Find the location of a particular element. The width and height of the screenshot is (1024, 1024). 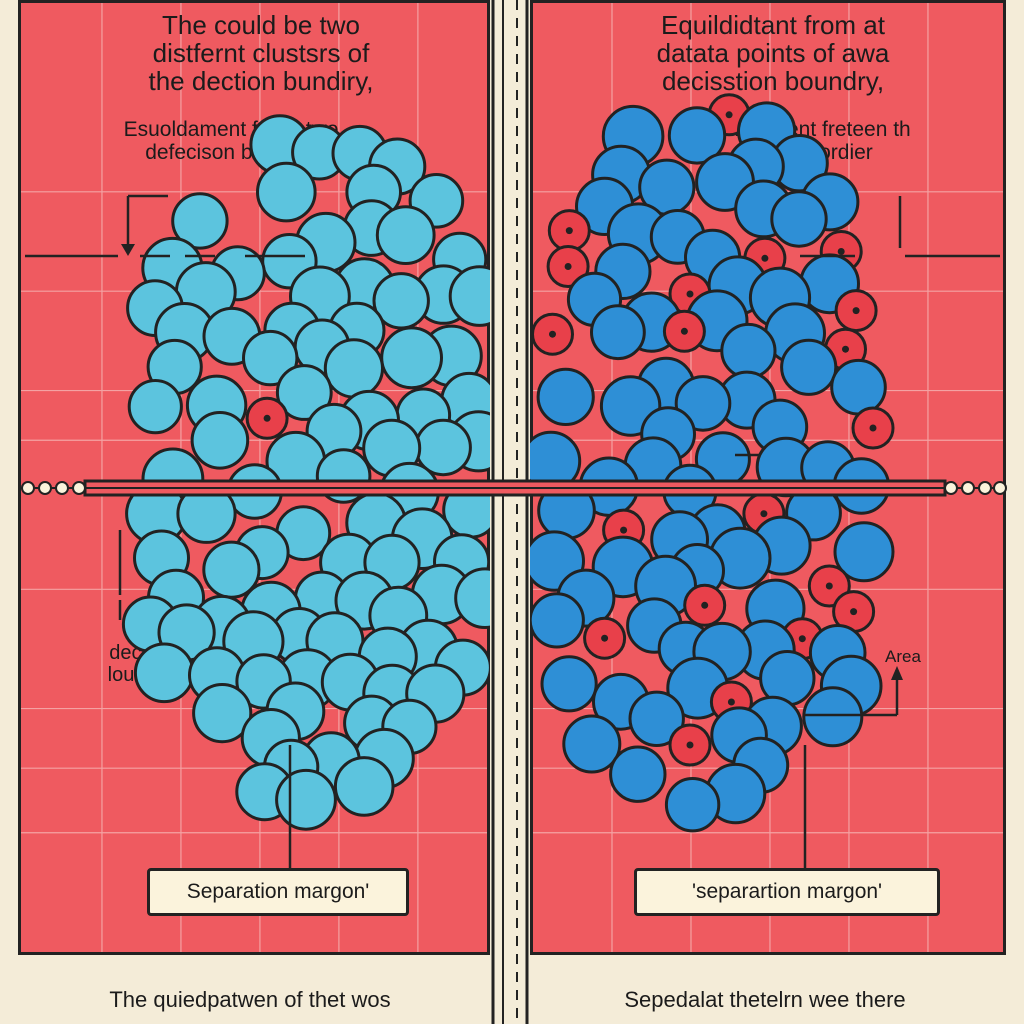

right-caption: Sepedalat thetelrn wee there is located at coordinates (765, 1000).